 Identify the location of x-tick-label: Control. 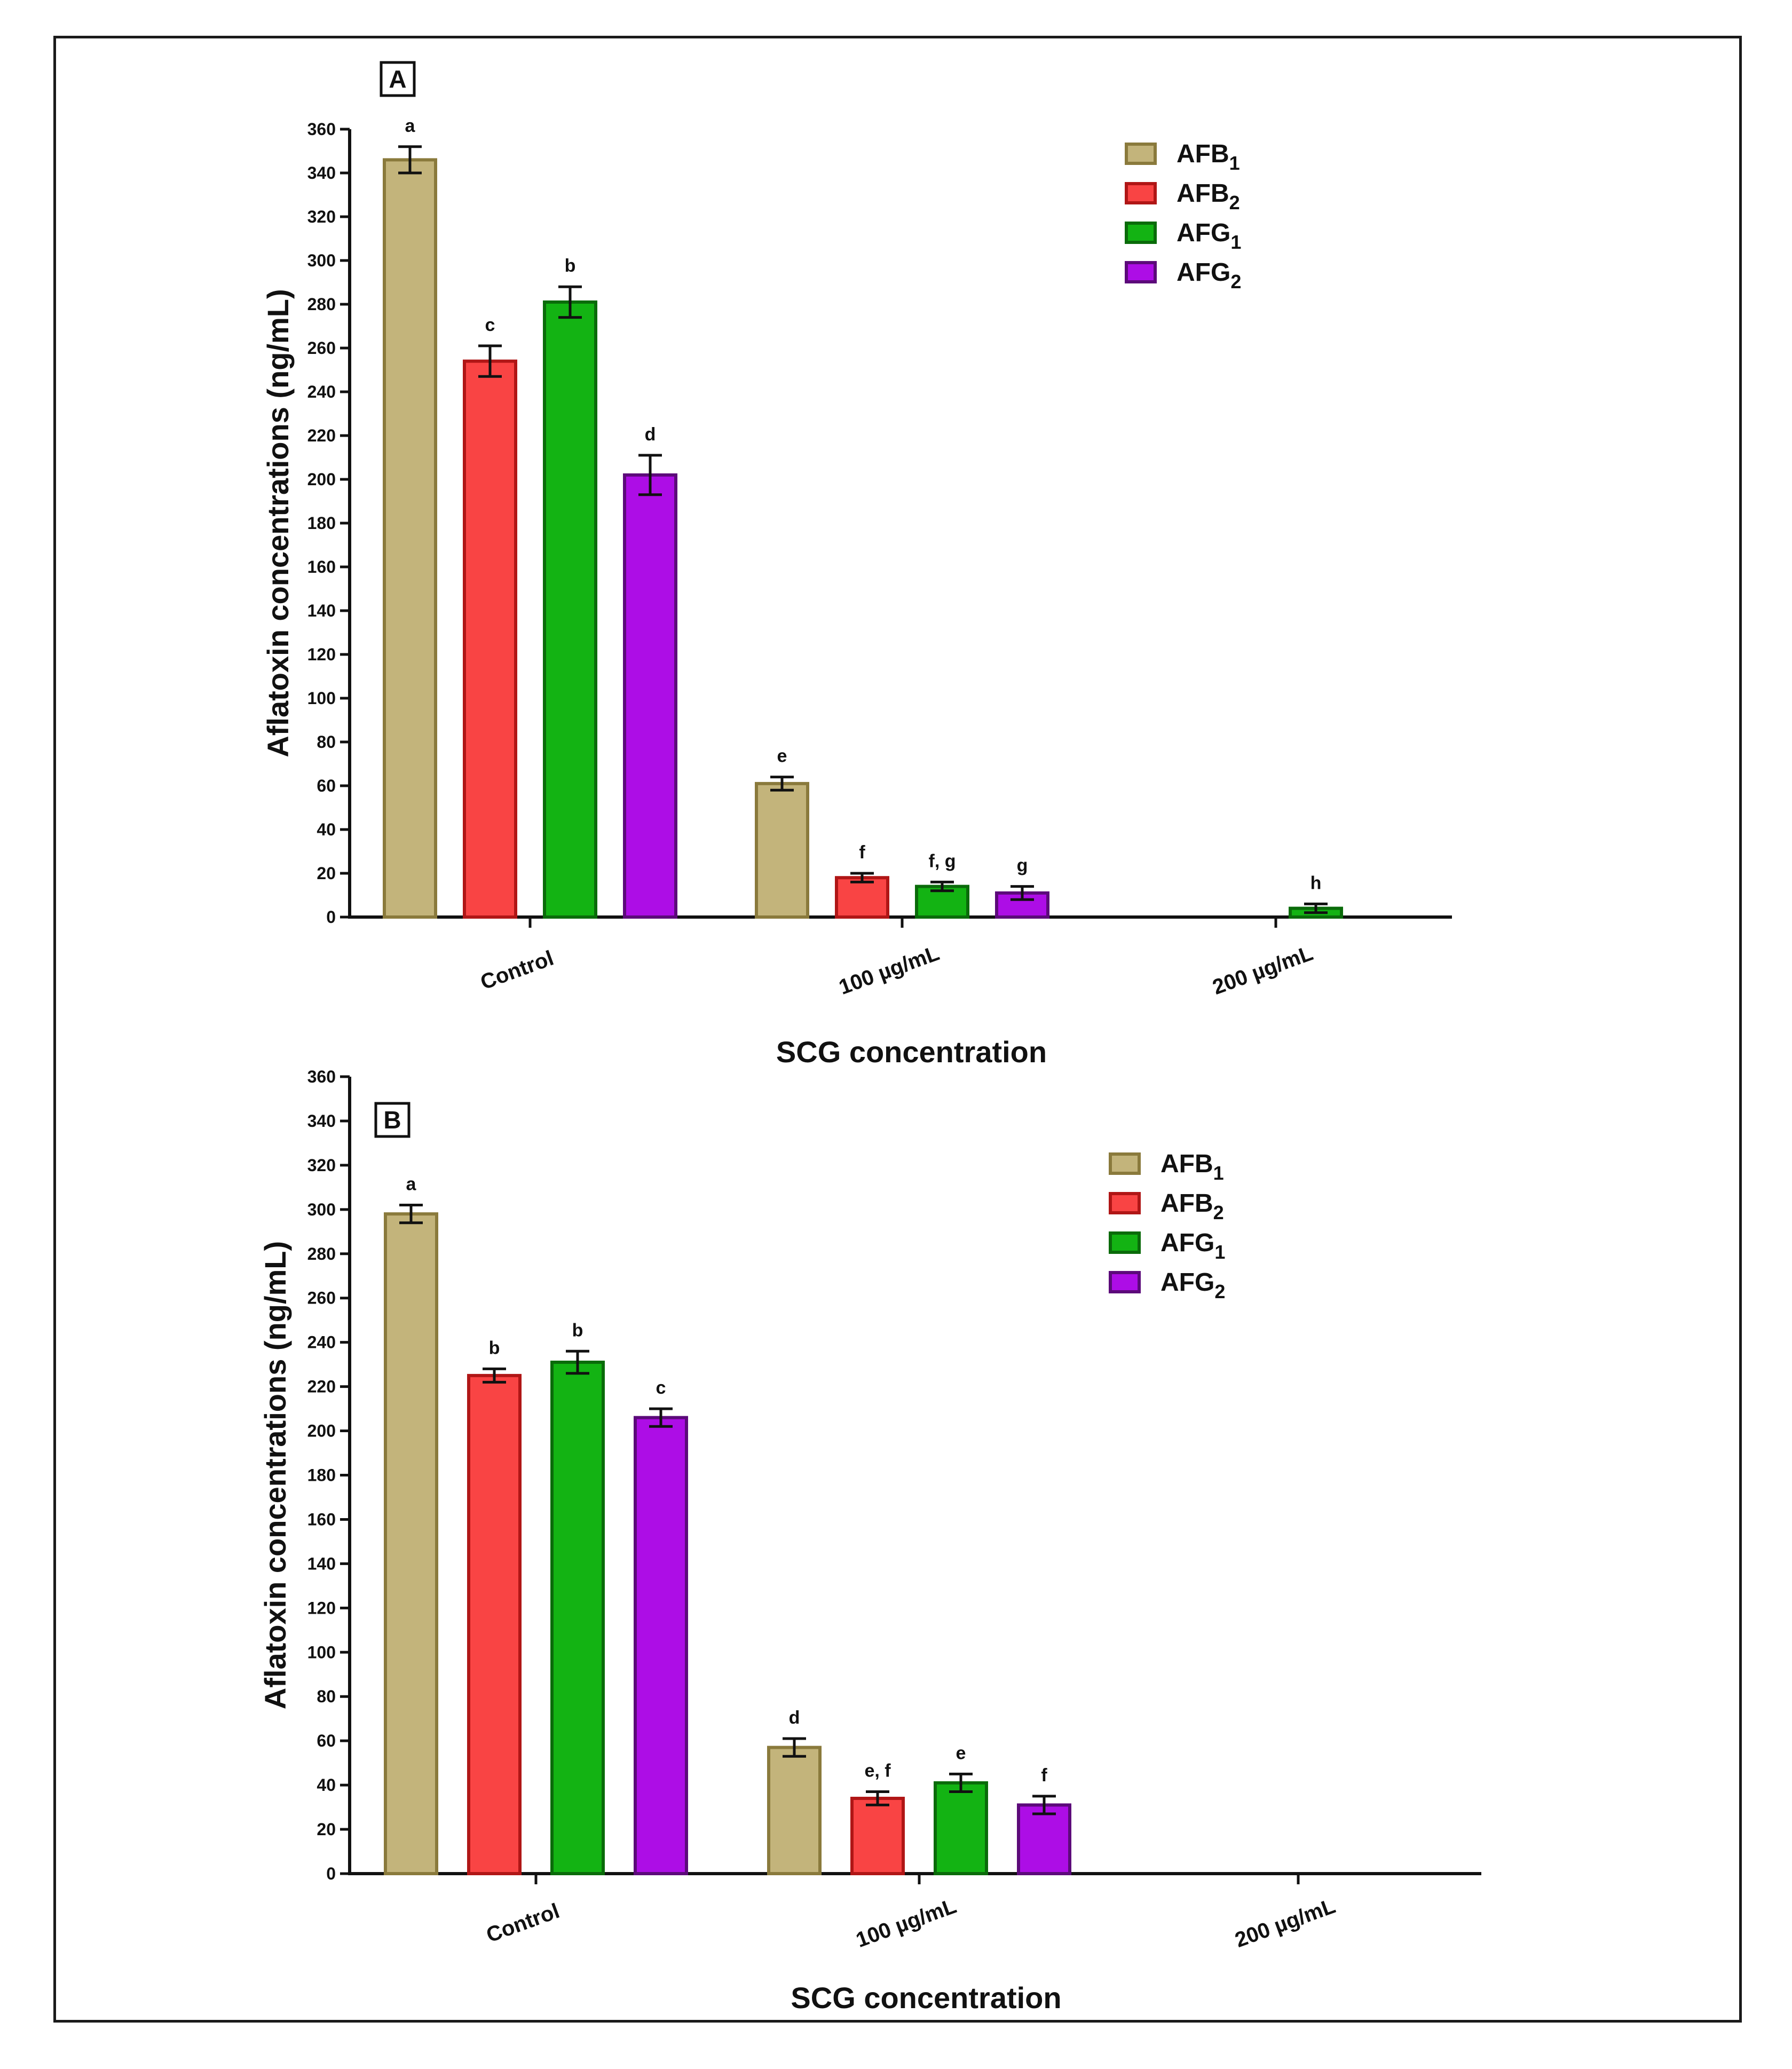
(523, 1923).